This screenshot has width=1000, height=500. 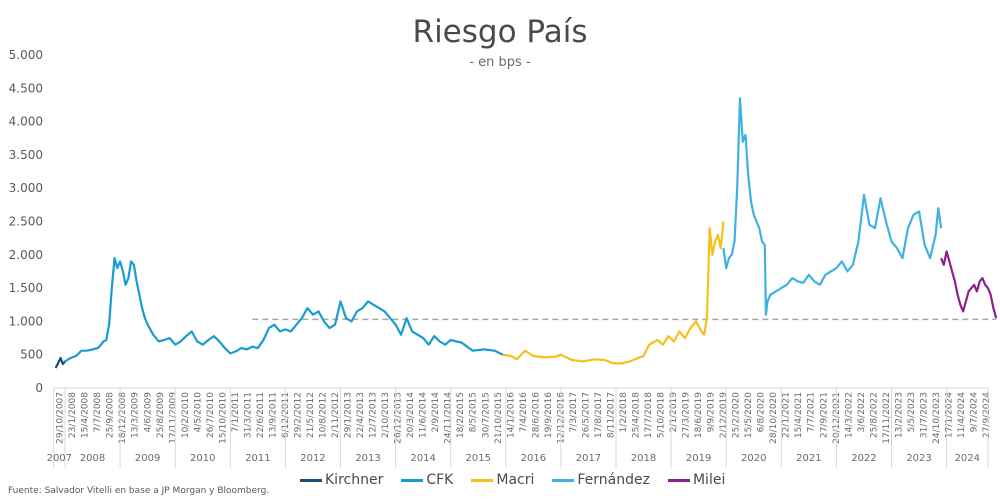 I want to click on x-year-label: 2013, so click(x=367, y=458).